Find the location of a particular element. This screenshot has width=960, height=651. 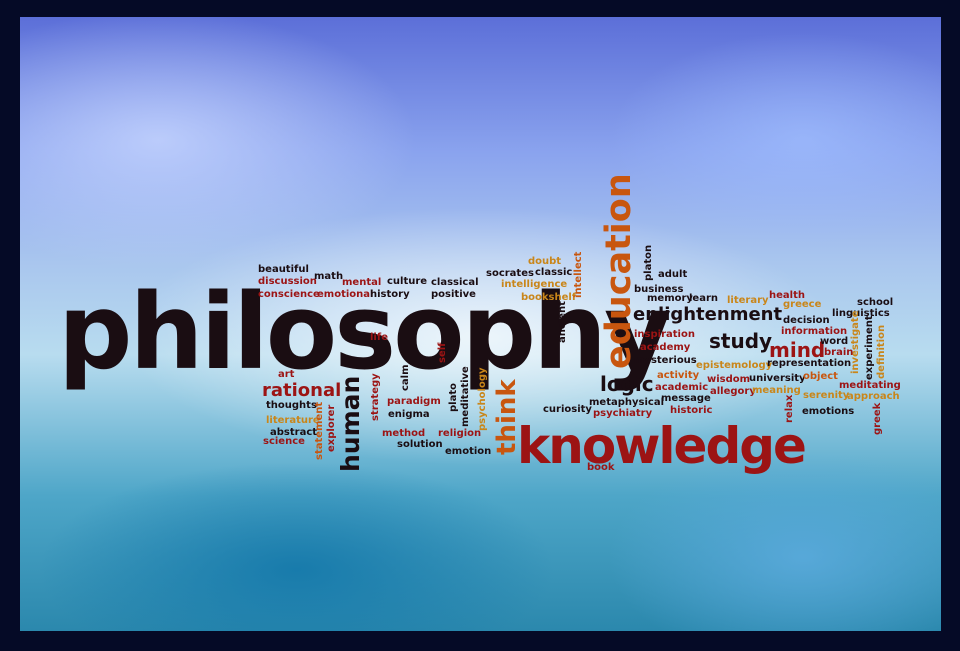

word-book: book is located at coordinates (601, 467).